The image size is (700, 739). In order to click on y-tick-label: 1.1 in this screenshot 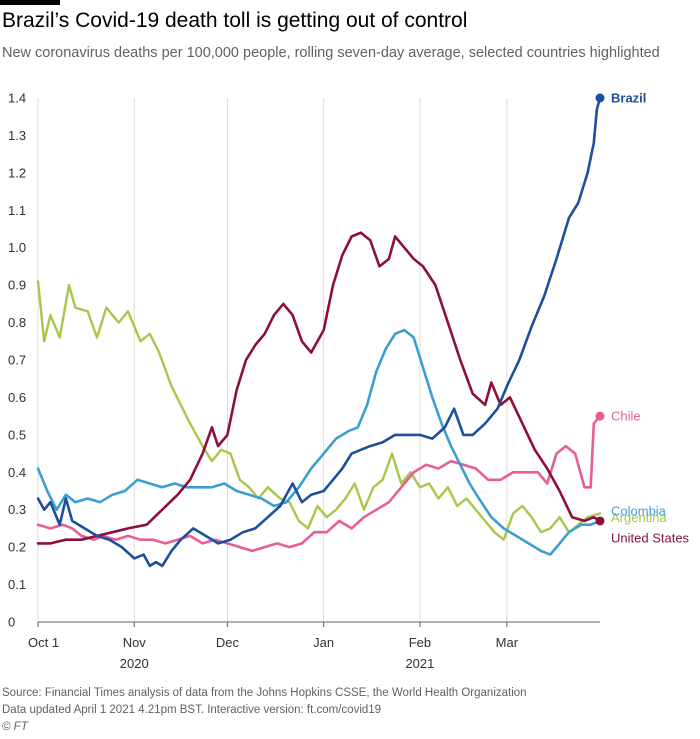, I will do `click(17, 210)`.